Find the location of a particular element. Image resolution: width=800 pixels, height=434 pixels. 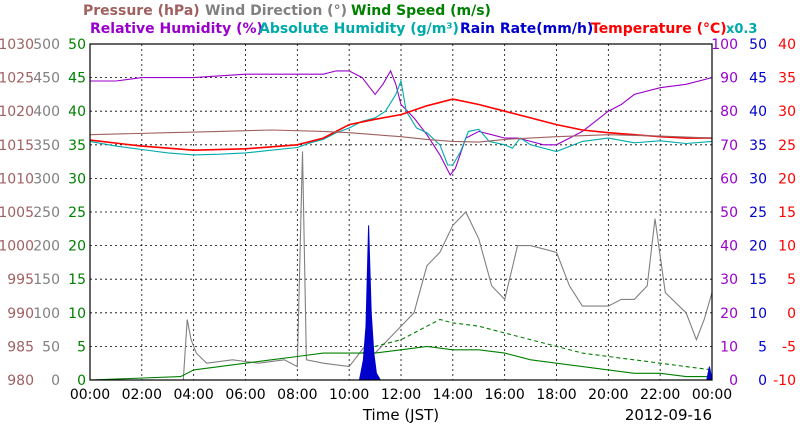

x-tick-label: 22:00 is located at coordinates (660, 395).